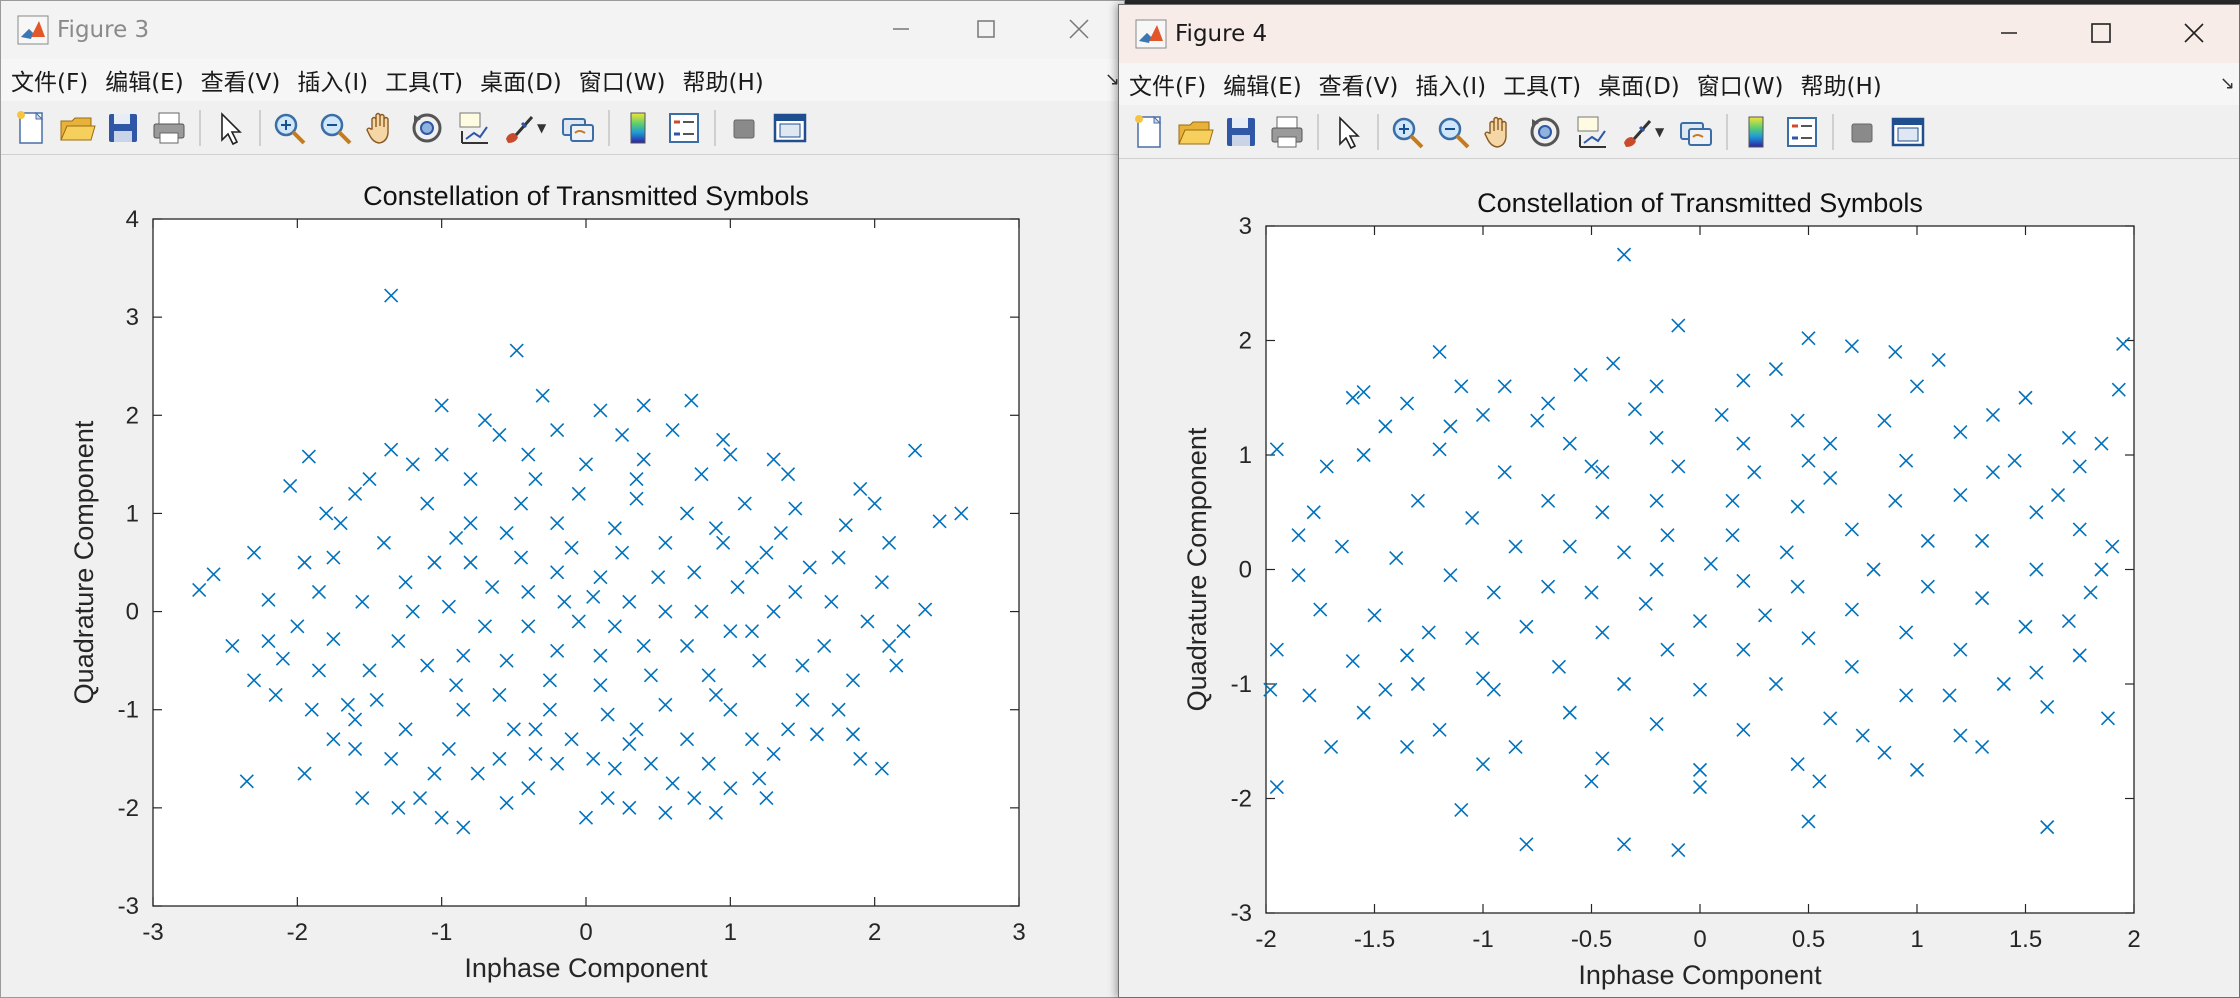 The width and height of the screenshot is (2240, 998). I want to click on x-tick-label: -3, so click(152, 932).